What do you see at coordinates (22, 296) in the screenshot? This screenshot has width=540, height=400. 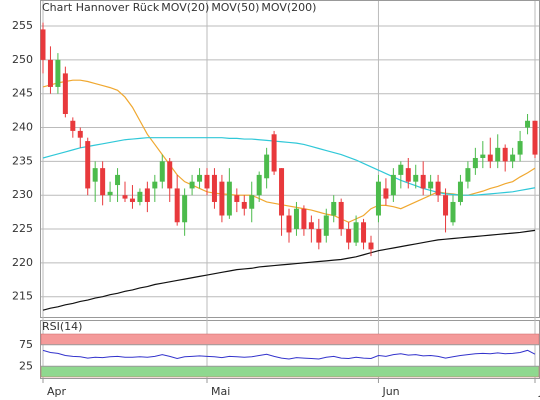 I see `y-tick-label: 215` at bounding box center [22, 296].